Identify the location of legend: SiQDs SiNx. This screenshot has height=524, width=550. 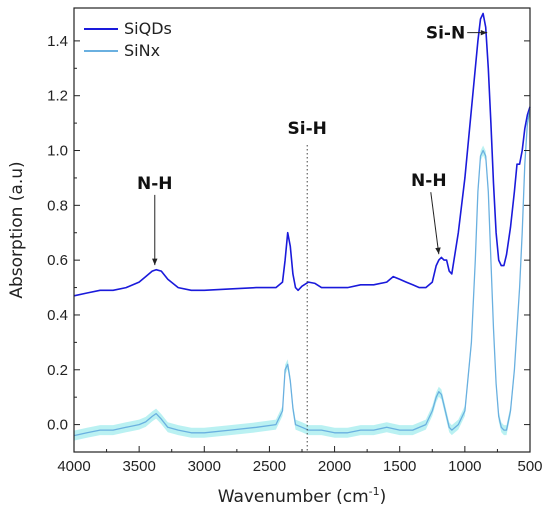
(128, 39).